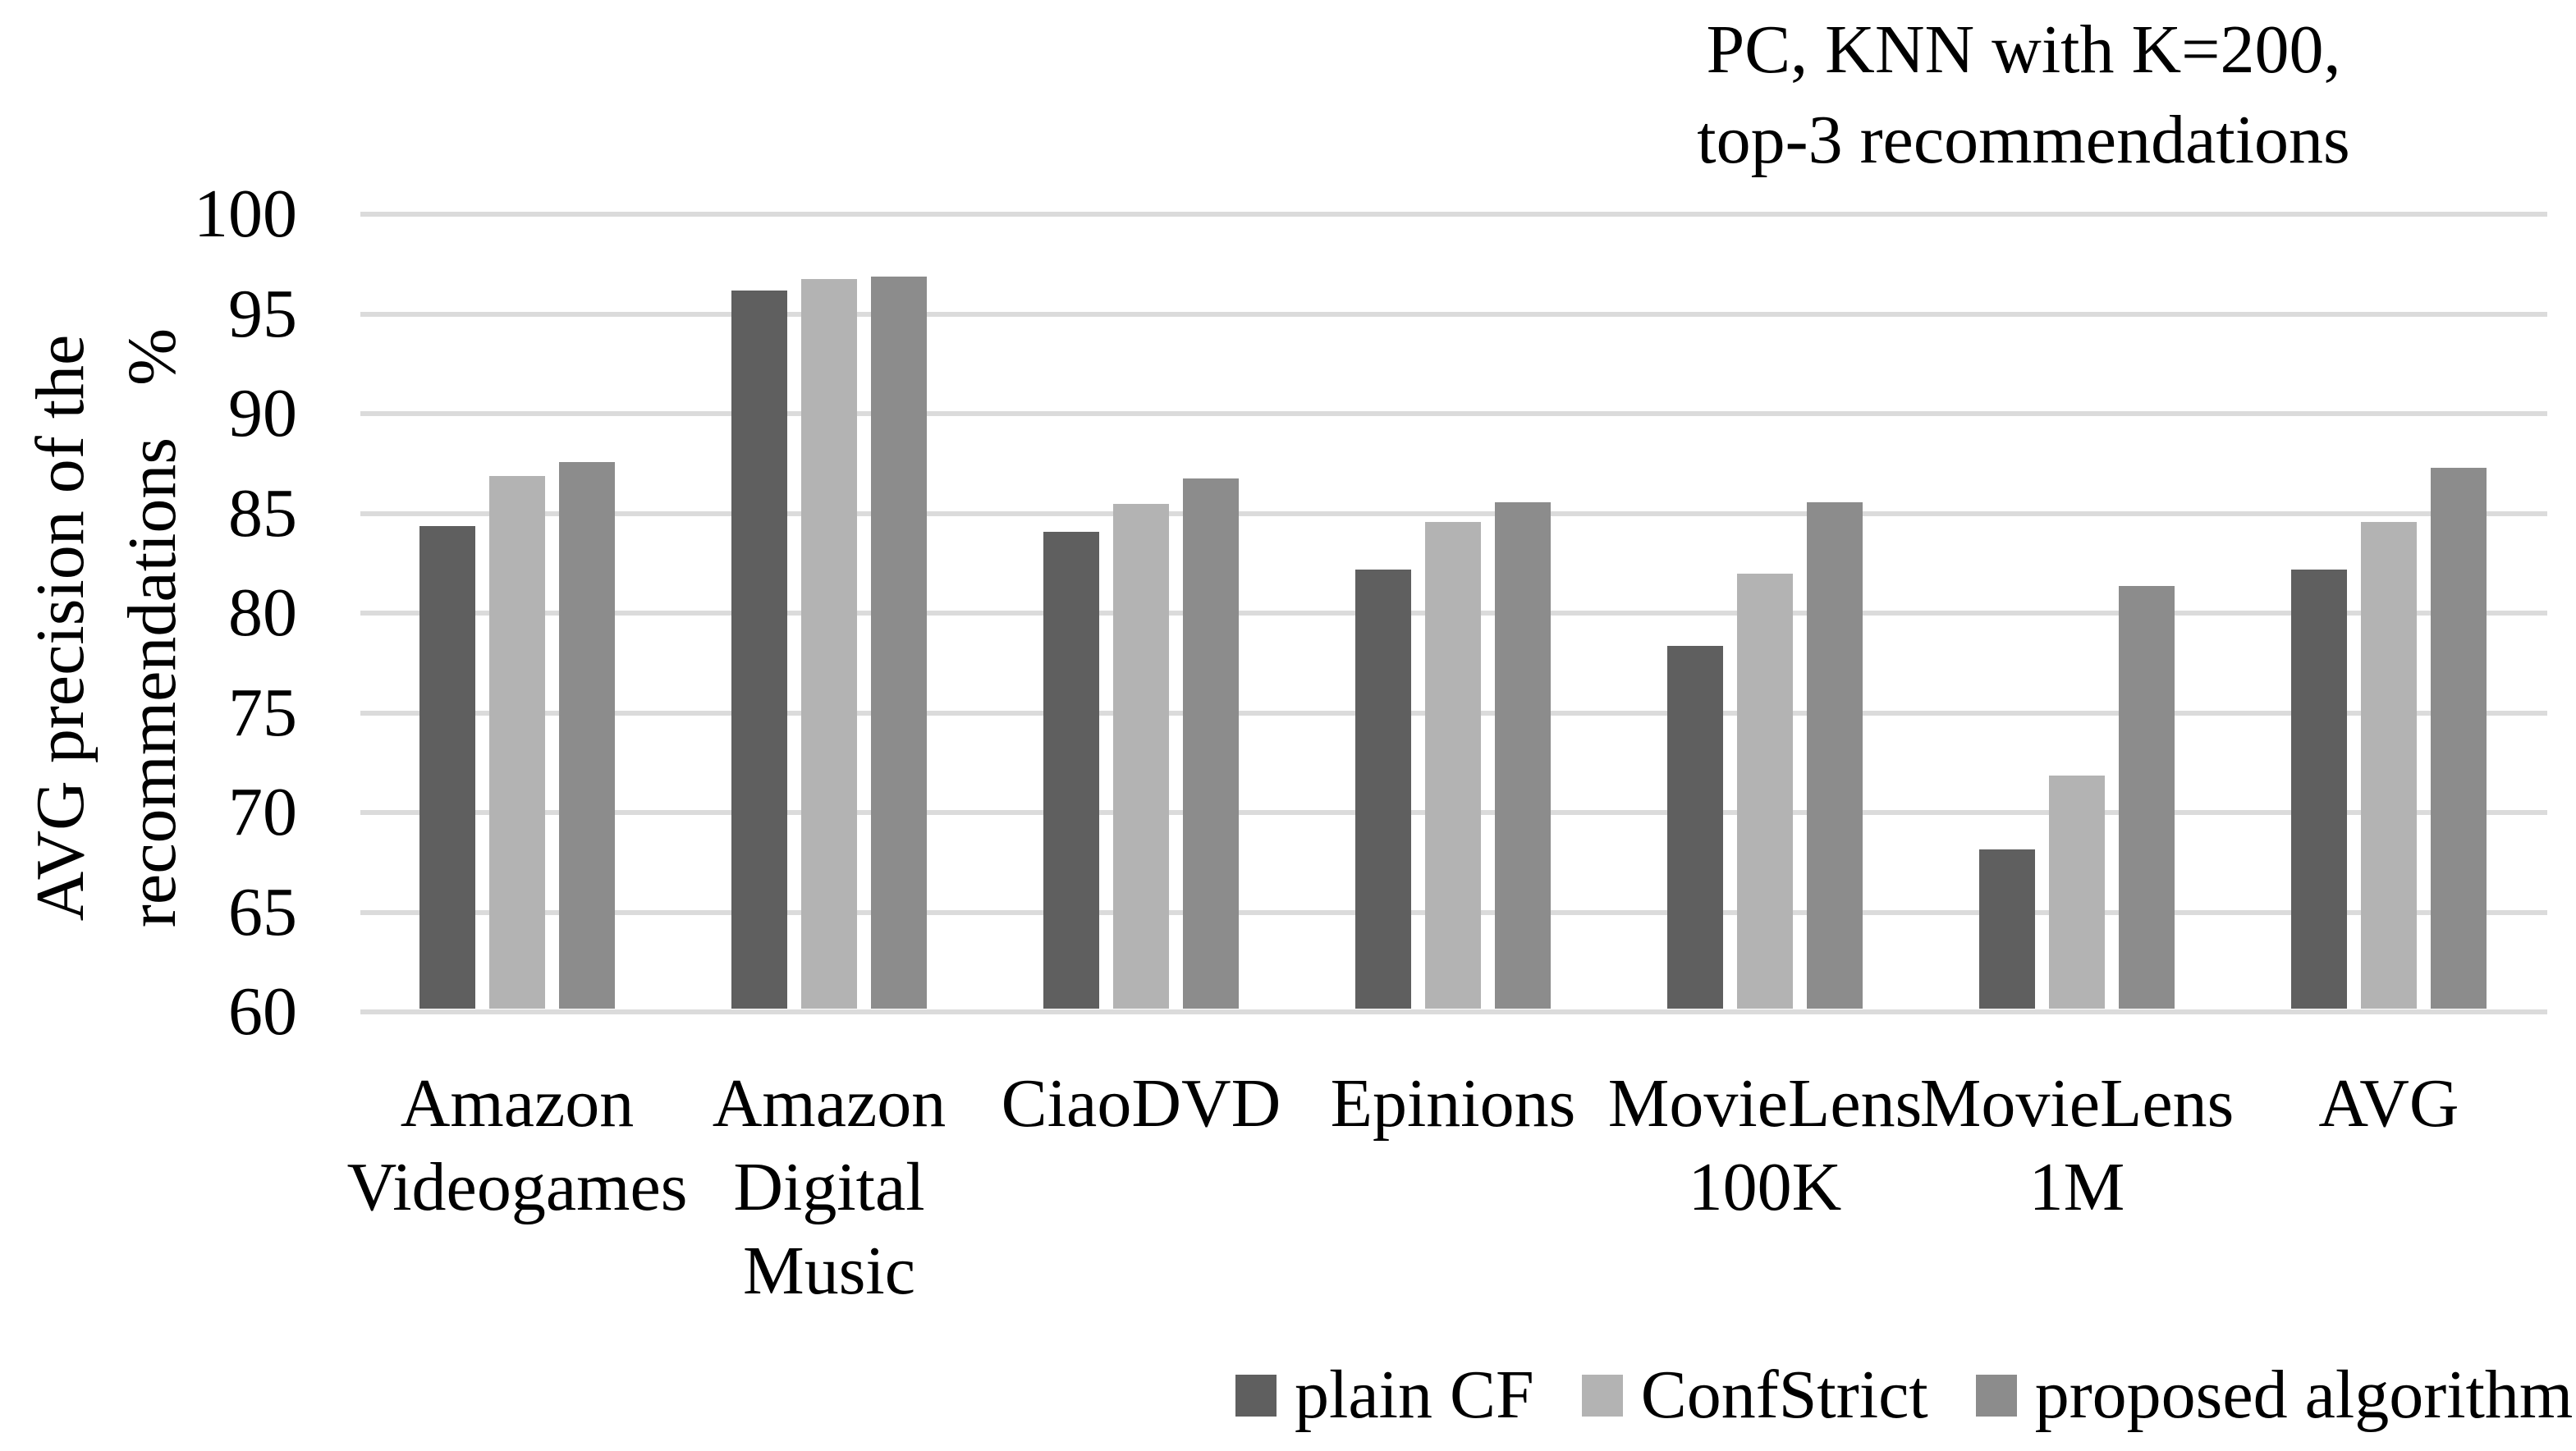 The width and height of the screenshot is (2576, 1451). I want to click on y-tick-label-80: 80, so click(262, 612).